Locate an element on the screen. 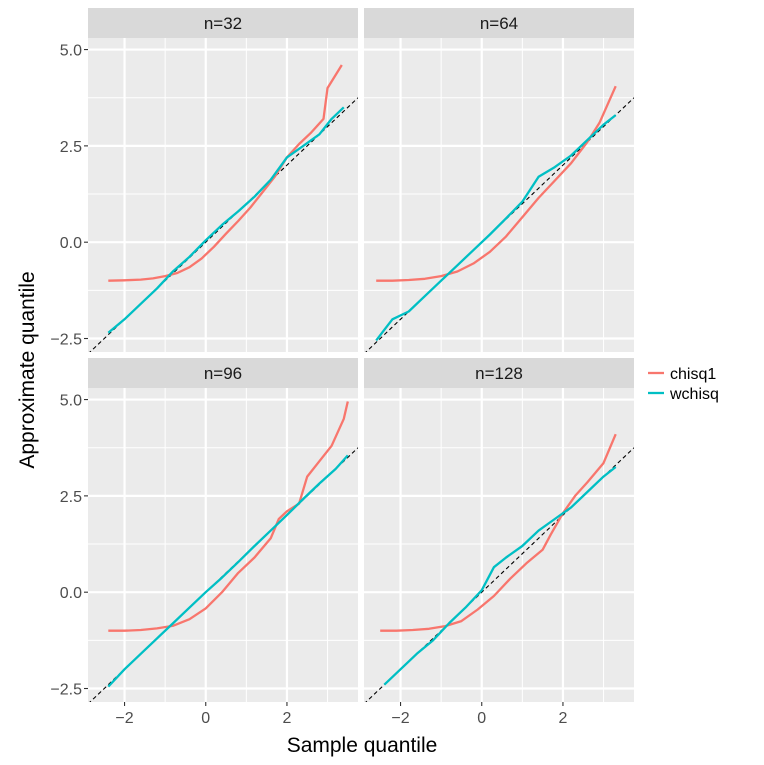  legend: chisq1 wchisq is located at coordinates (683, 384).